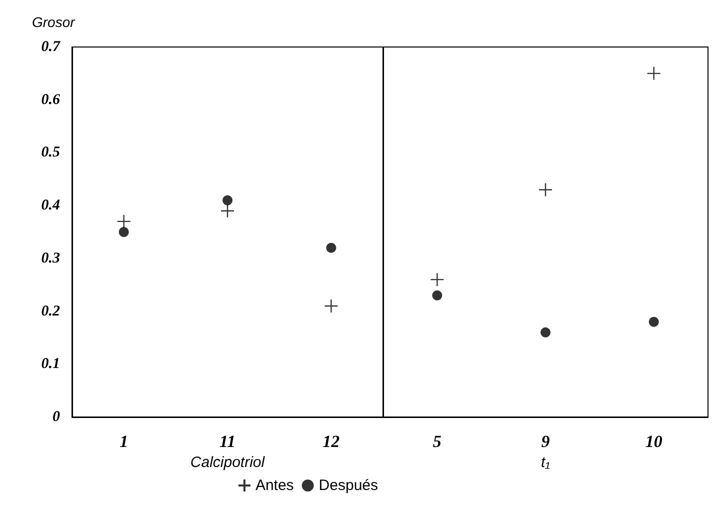 Image resolution: width=718 pixels, height=517 pixels. I want to click on y-tick-label: 0, so click(56, 417).